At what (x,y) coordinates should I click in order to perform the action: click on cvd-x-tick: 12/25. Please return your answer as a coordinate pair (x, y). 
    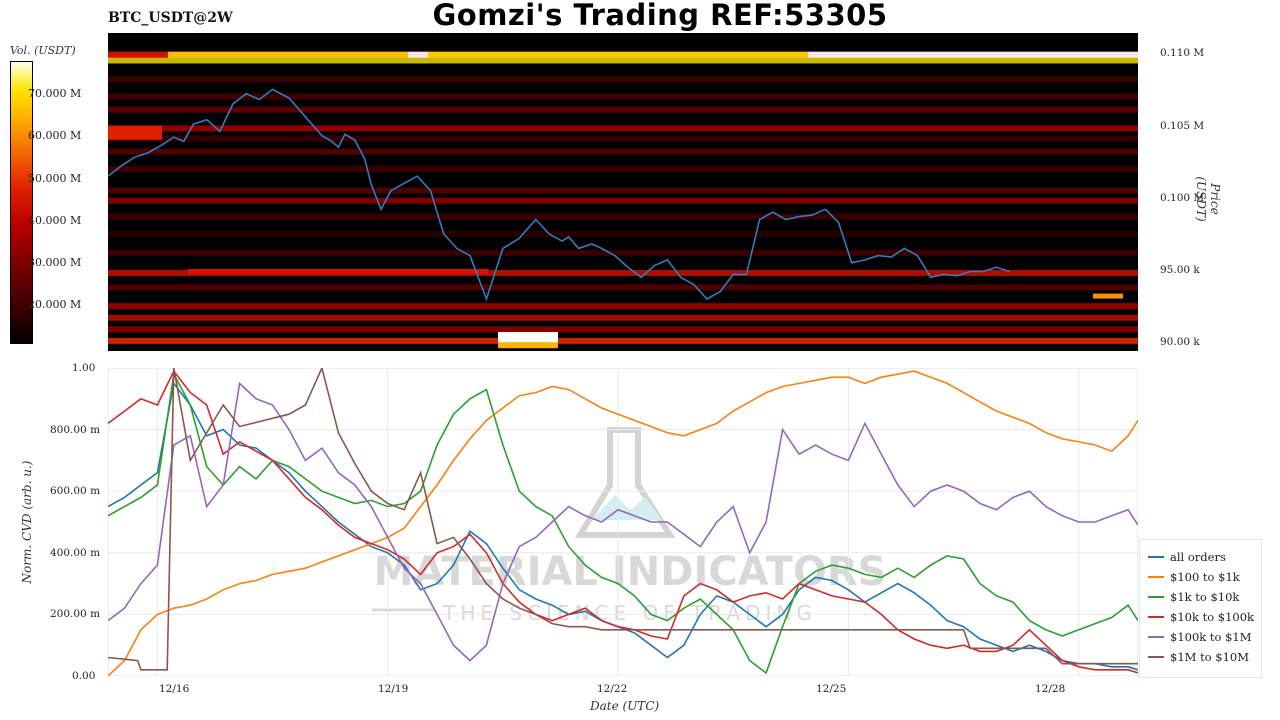
    Looking at the image, I should click on (831, 689).